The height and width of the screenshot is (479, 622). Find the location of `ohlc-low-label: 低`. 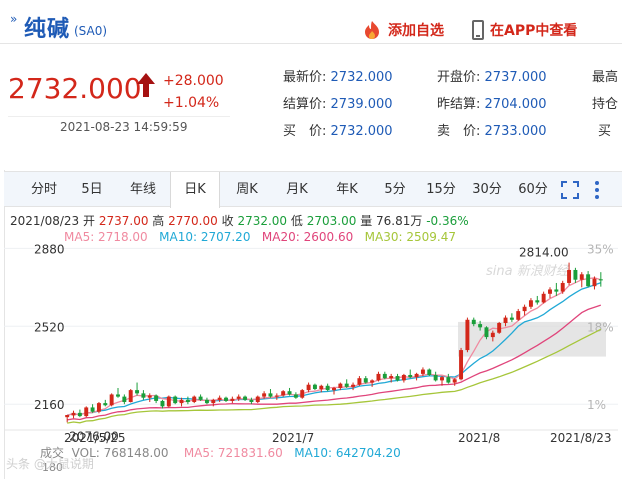

ohlc-low-label: 低 is located at coordinates (296, 221).